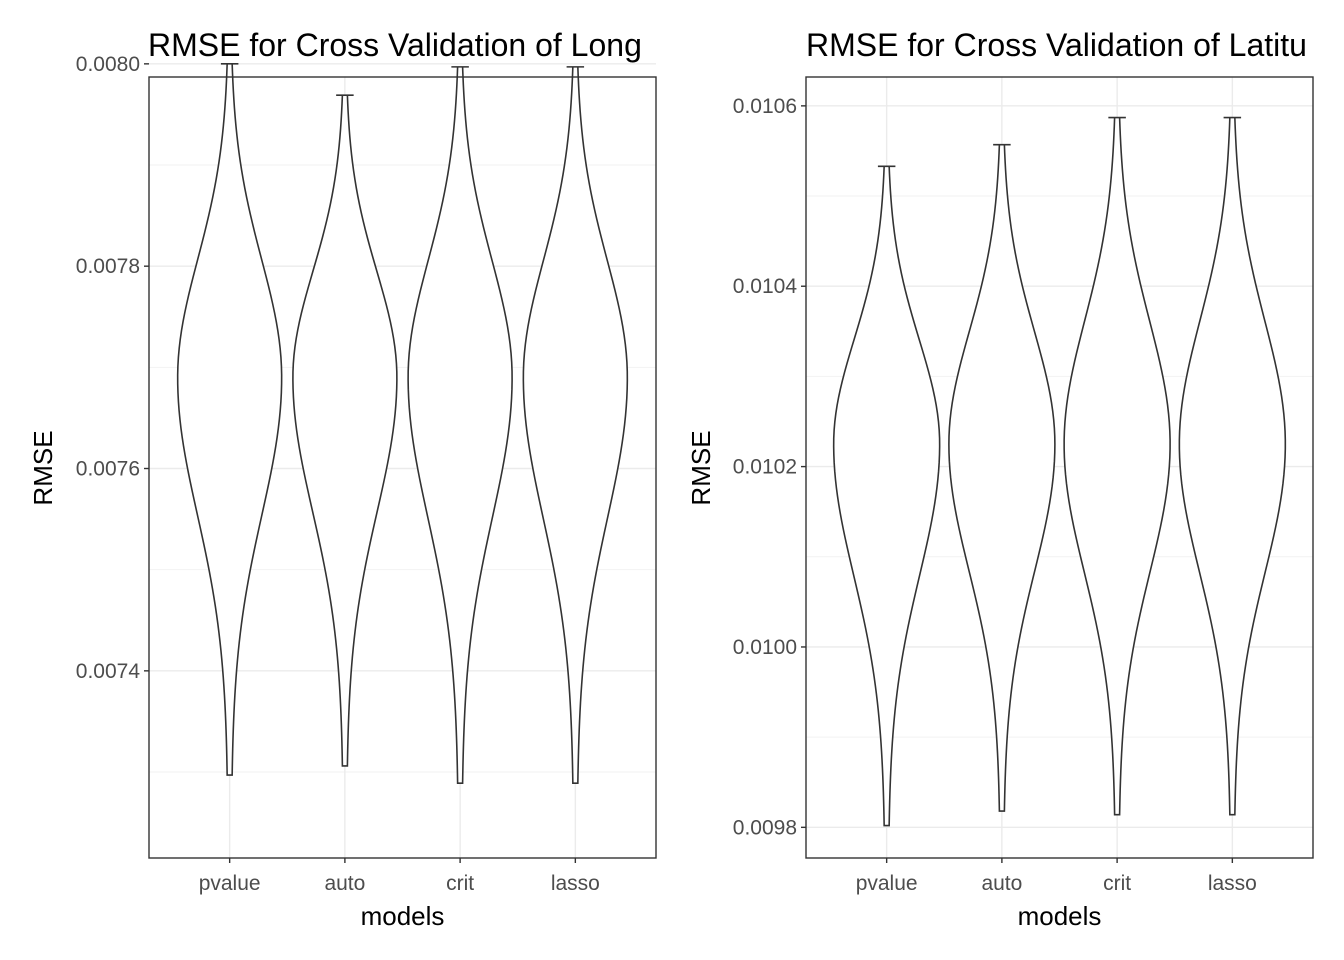 The height and width of the screenshot is (960, 1344). Describe the element at coordinates (108, 64) in the screenshot. I see `y-tick-label: 0.0080` at that location.